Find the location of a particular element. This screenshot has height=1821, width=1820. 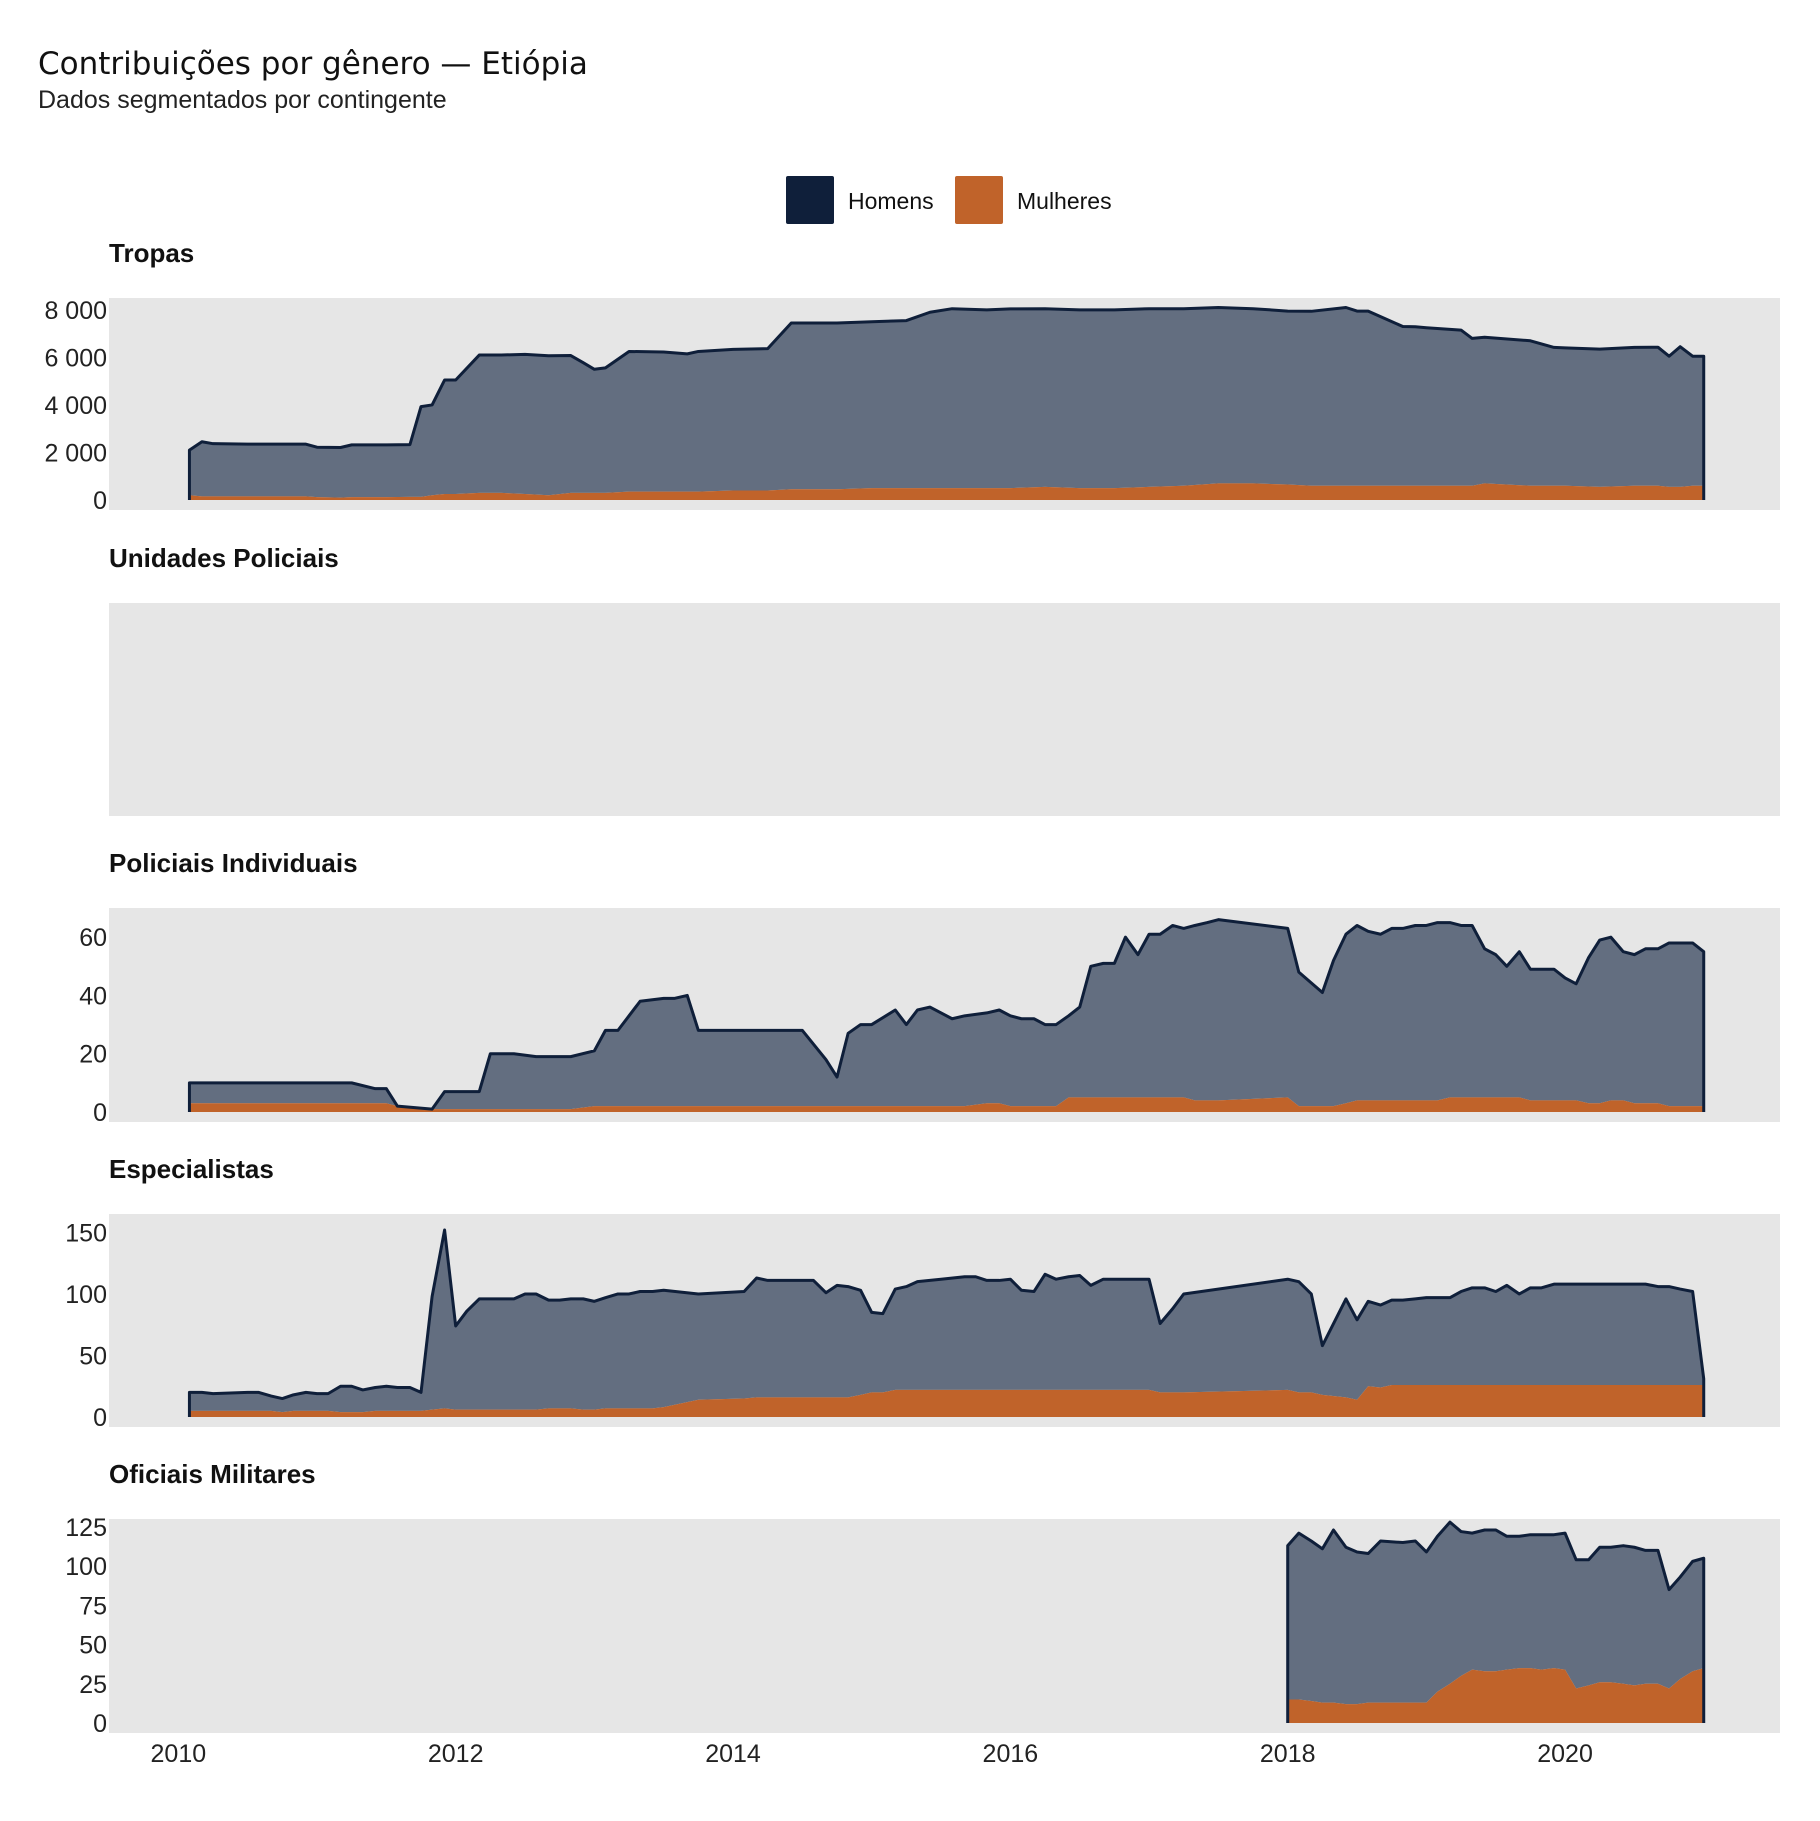

panel-oficiais-militares: Oficiais Militares 0 25 50 75 100 125 is located at coordinates (922, 1598).